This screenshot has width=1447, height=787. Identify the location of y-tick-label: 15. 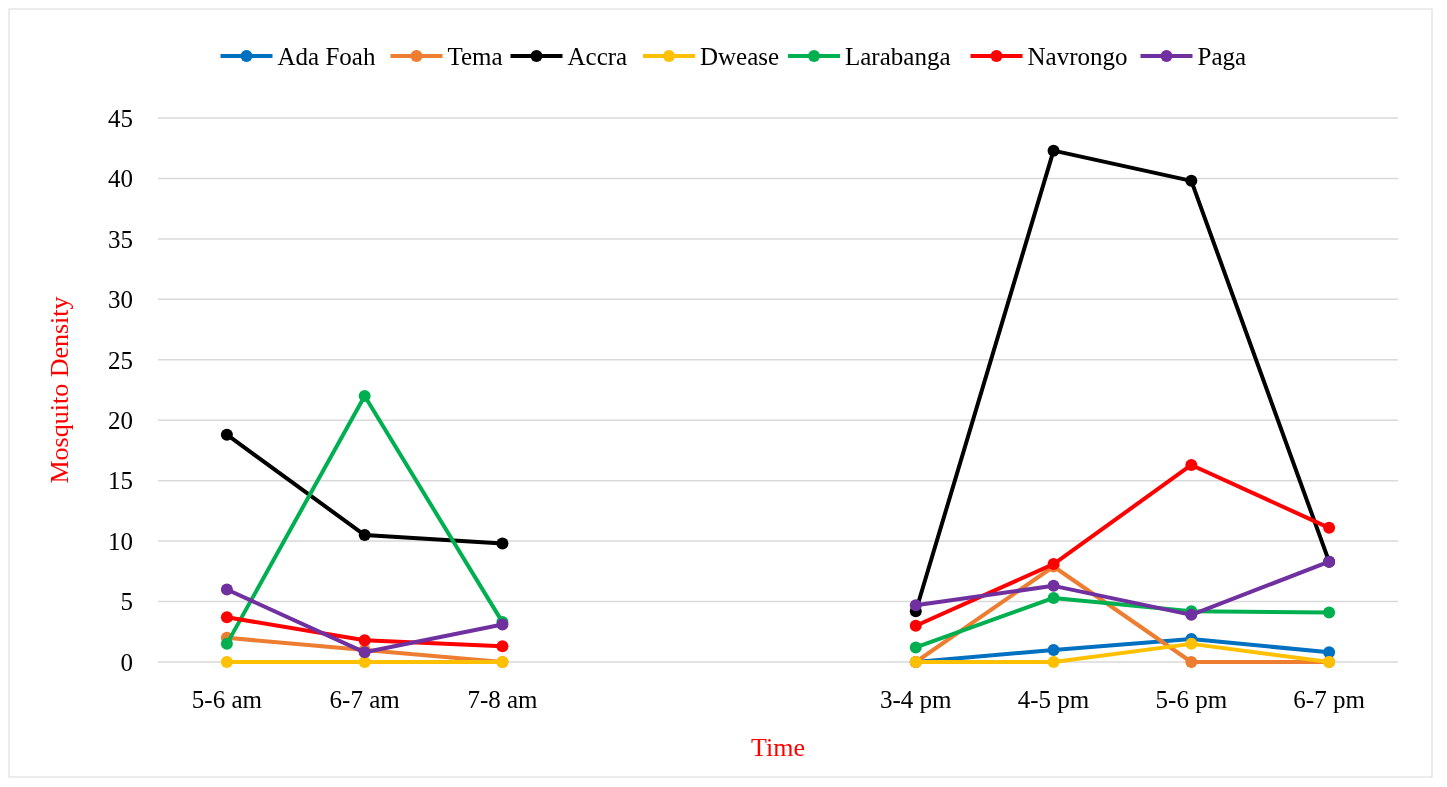
(120, 481).